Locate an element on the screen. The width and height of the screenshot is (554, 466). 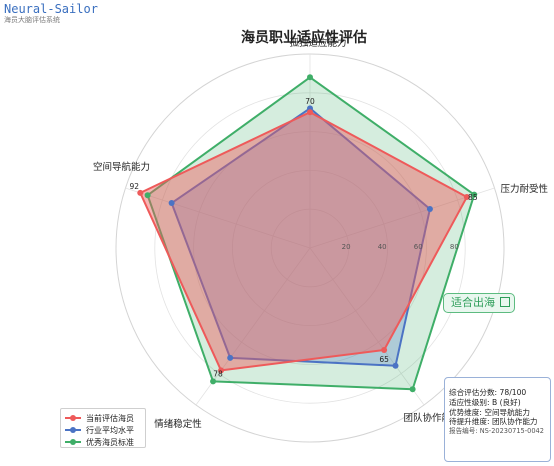
legend-swatch-excellent is located at coordinates (73, 442).